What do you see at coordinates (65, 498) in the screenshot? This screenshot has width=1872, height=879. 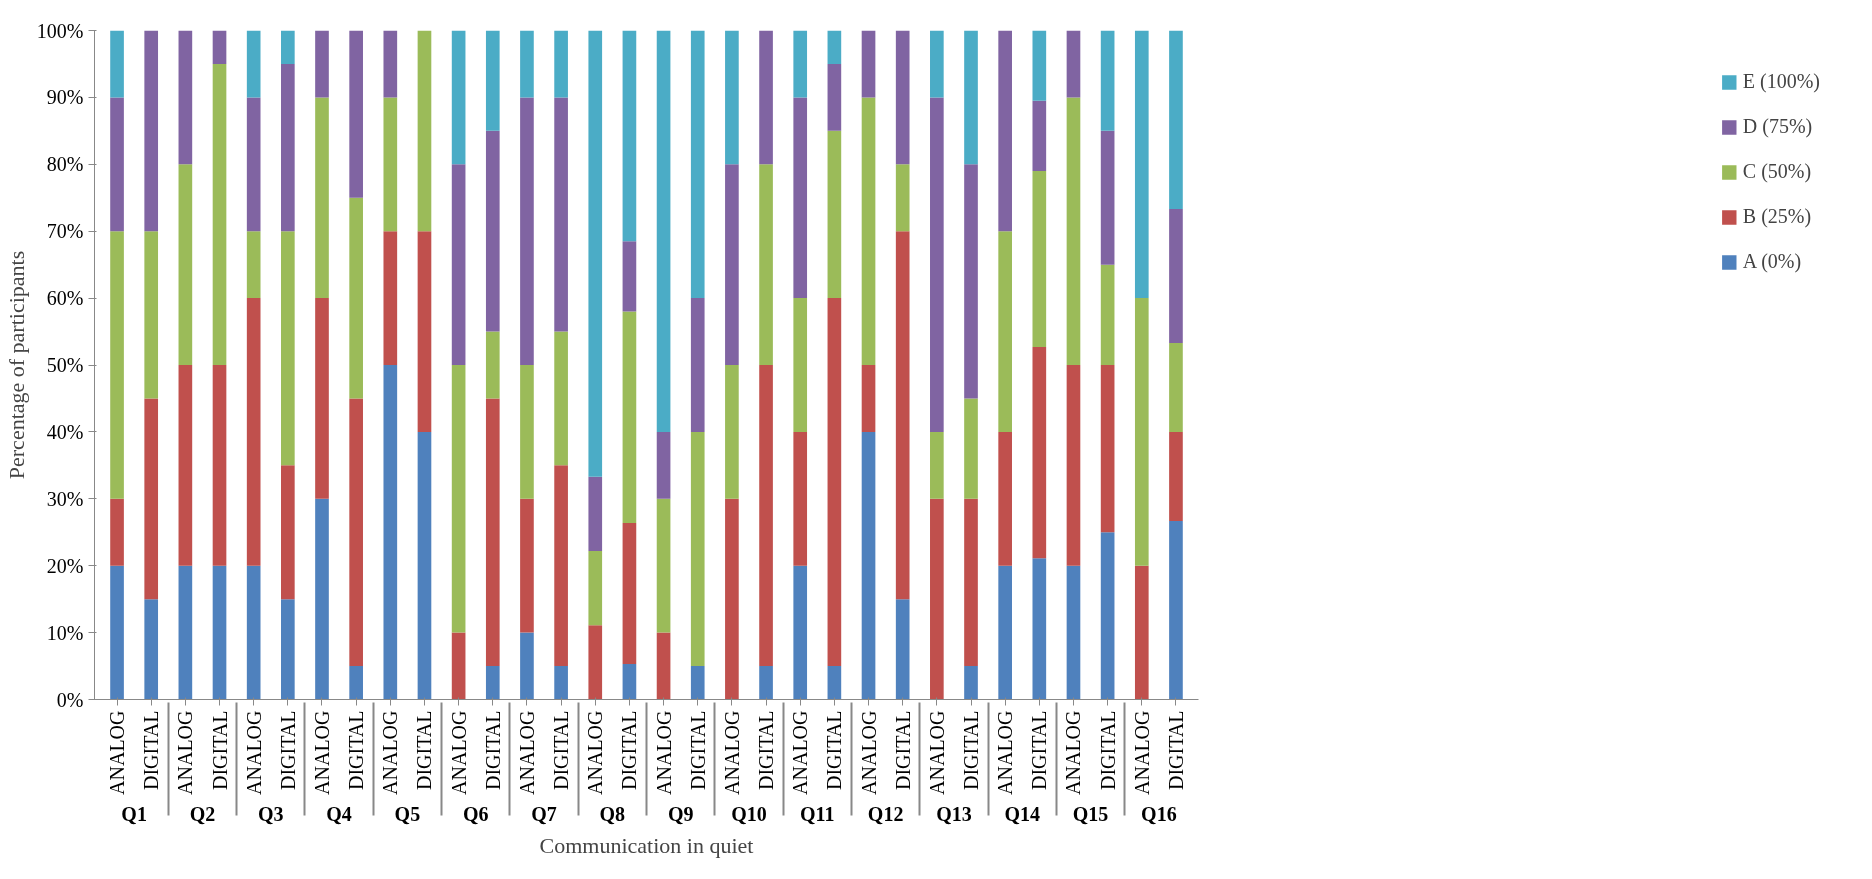 I see `y-tick-label: 30%` at bounding box center [65, 498].